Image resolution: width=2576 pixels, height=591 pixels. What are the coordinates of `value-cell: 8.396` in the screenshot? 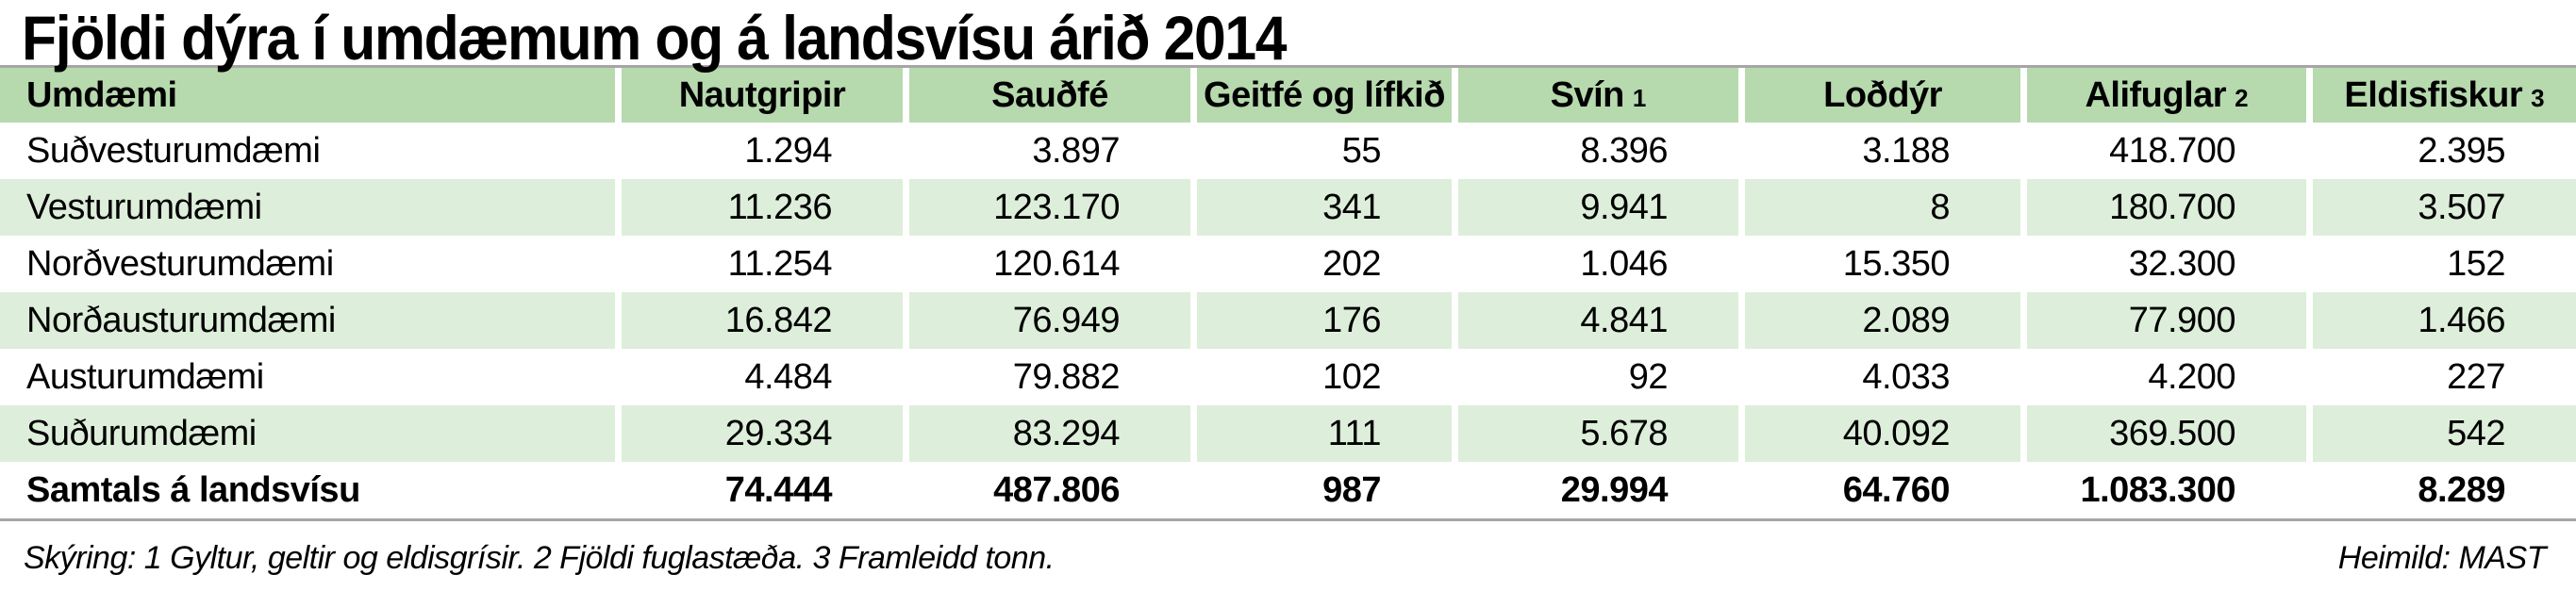 It's located at (1595, 151).